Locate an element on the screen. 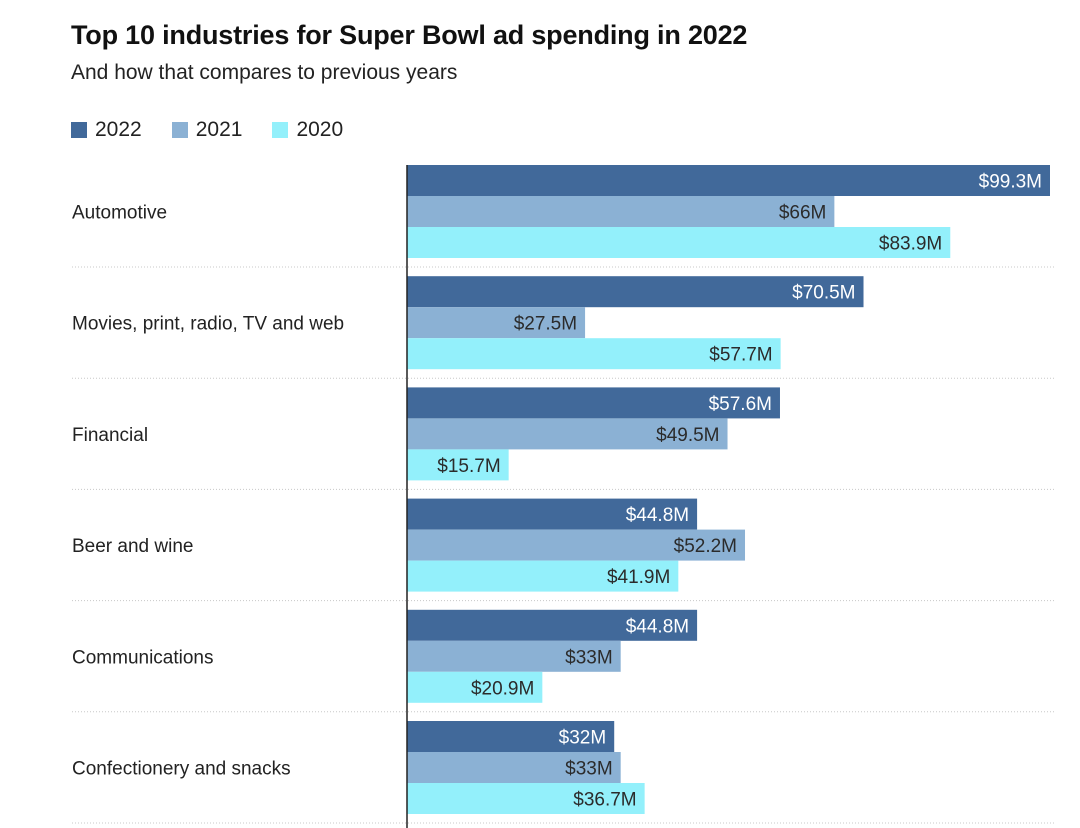 This screenshot has width=1080, height=828. category-label: Financial is located at coordinates (110, 435).